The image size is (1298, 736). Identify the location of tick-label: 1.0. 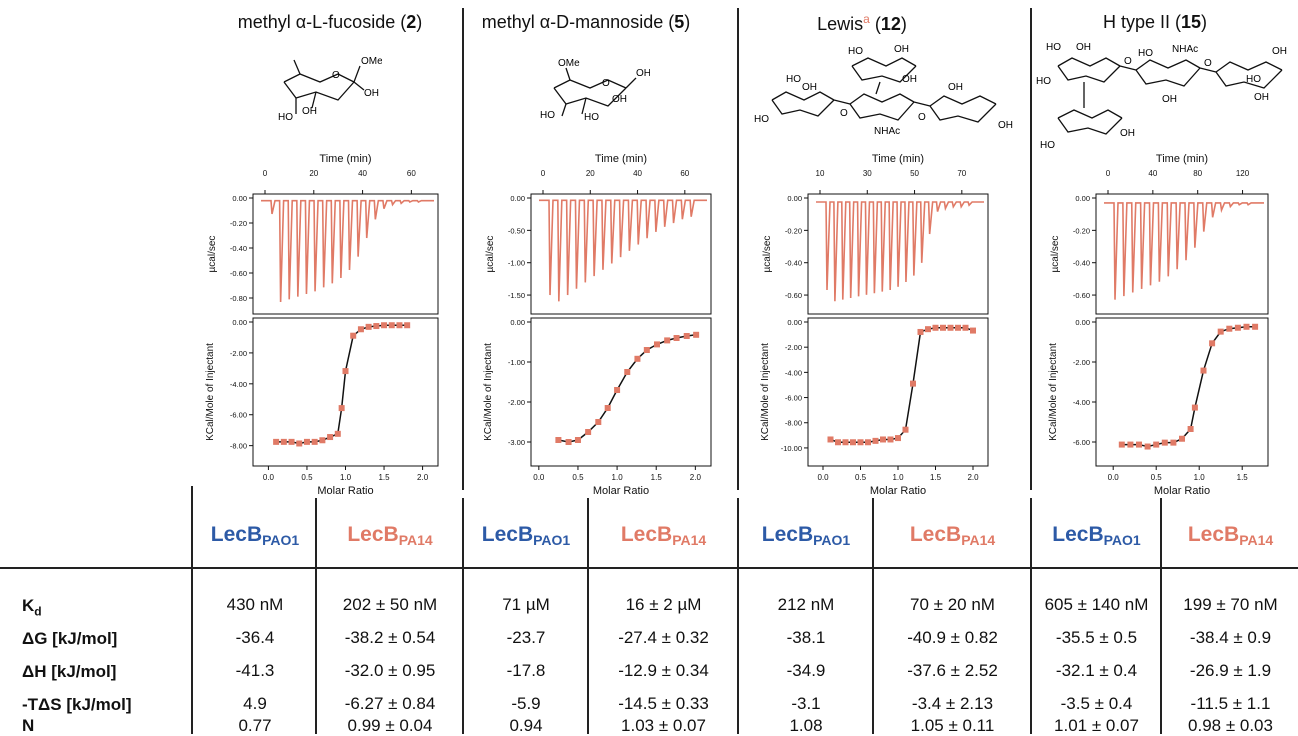
(346, 477).